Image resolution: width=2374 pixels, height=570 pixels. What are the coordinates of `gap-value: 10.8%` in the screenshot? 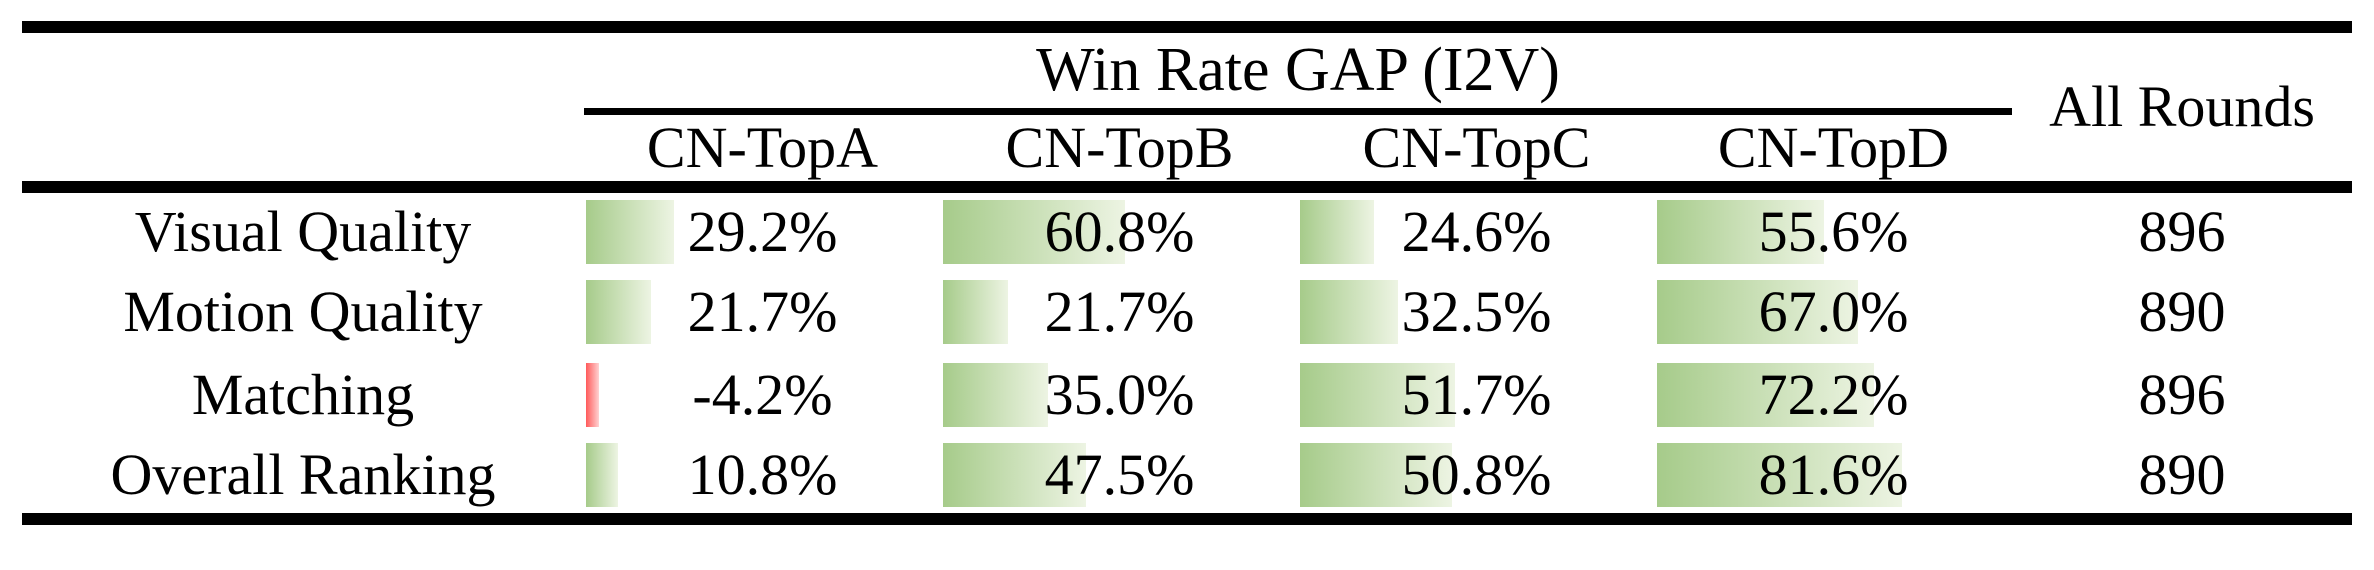 It's located at (762, 474).